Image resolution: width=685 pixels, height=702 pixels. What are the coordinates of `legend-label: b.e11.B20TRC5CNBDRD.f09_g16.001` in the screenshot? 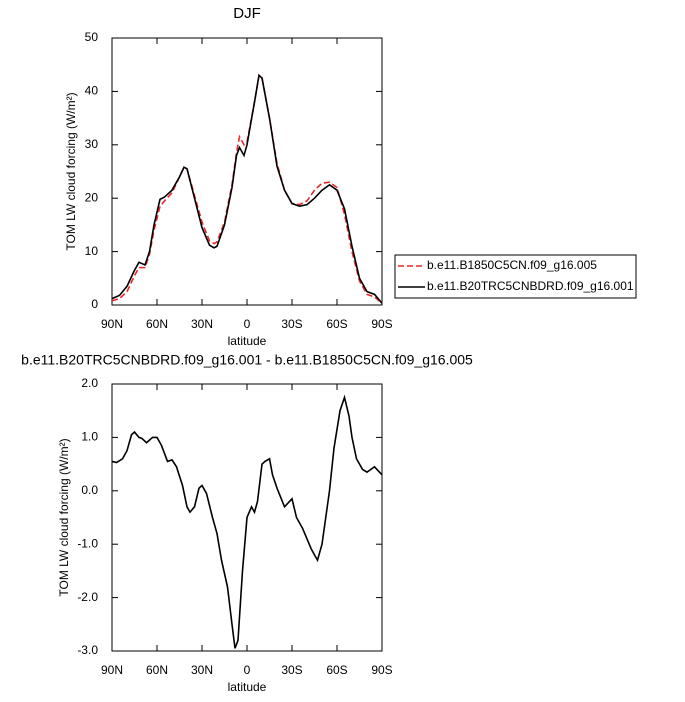 It's located at (530, 286).